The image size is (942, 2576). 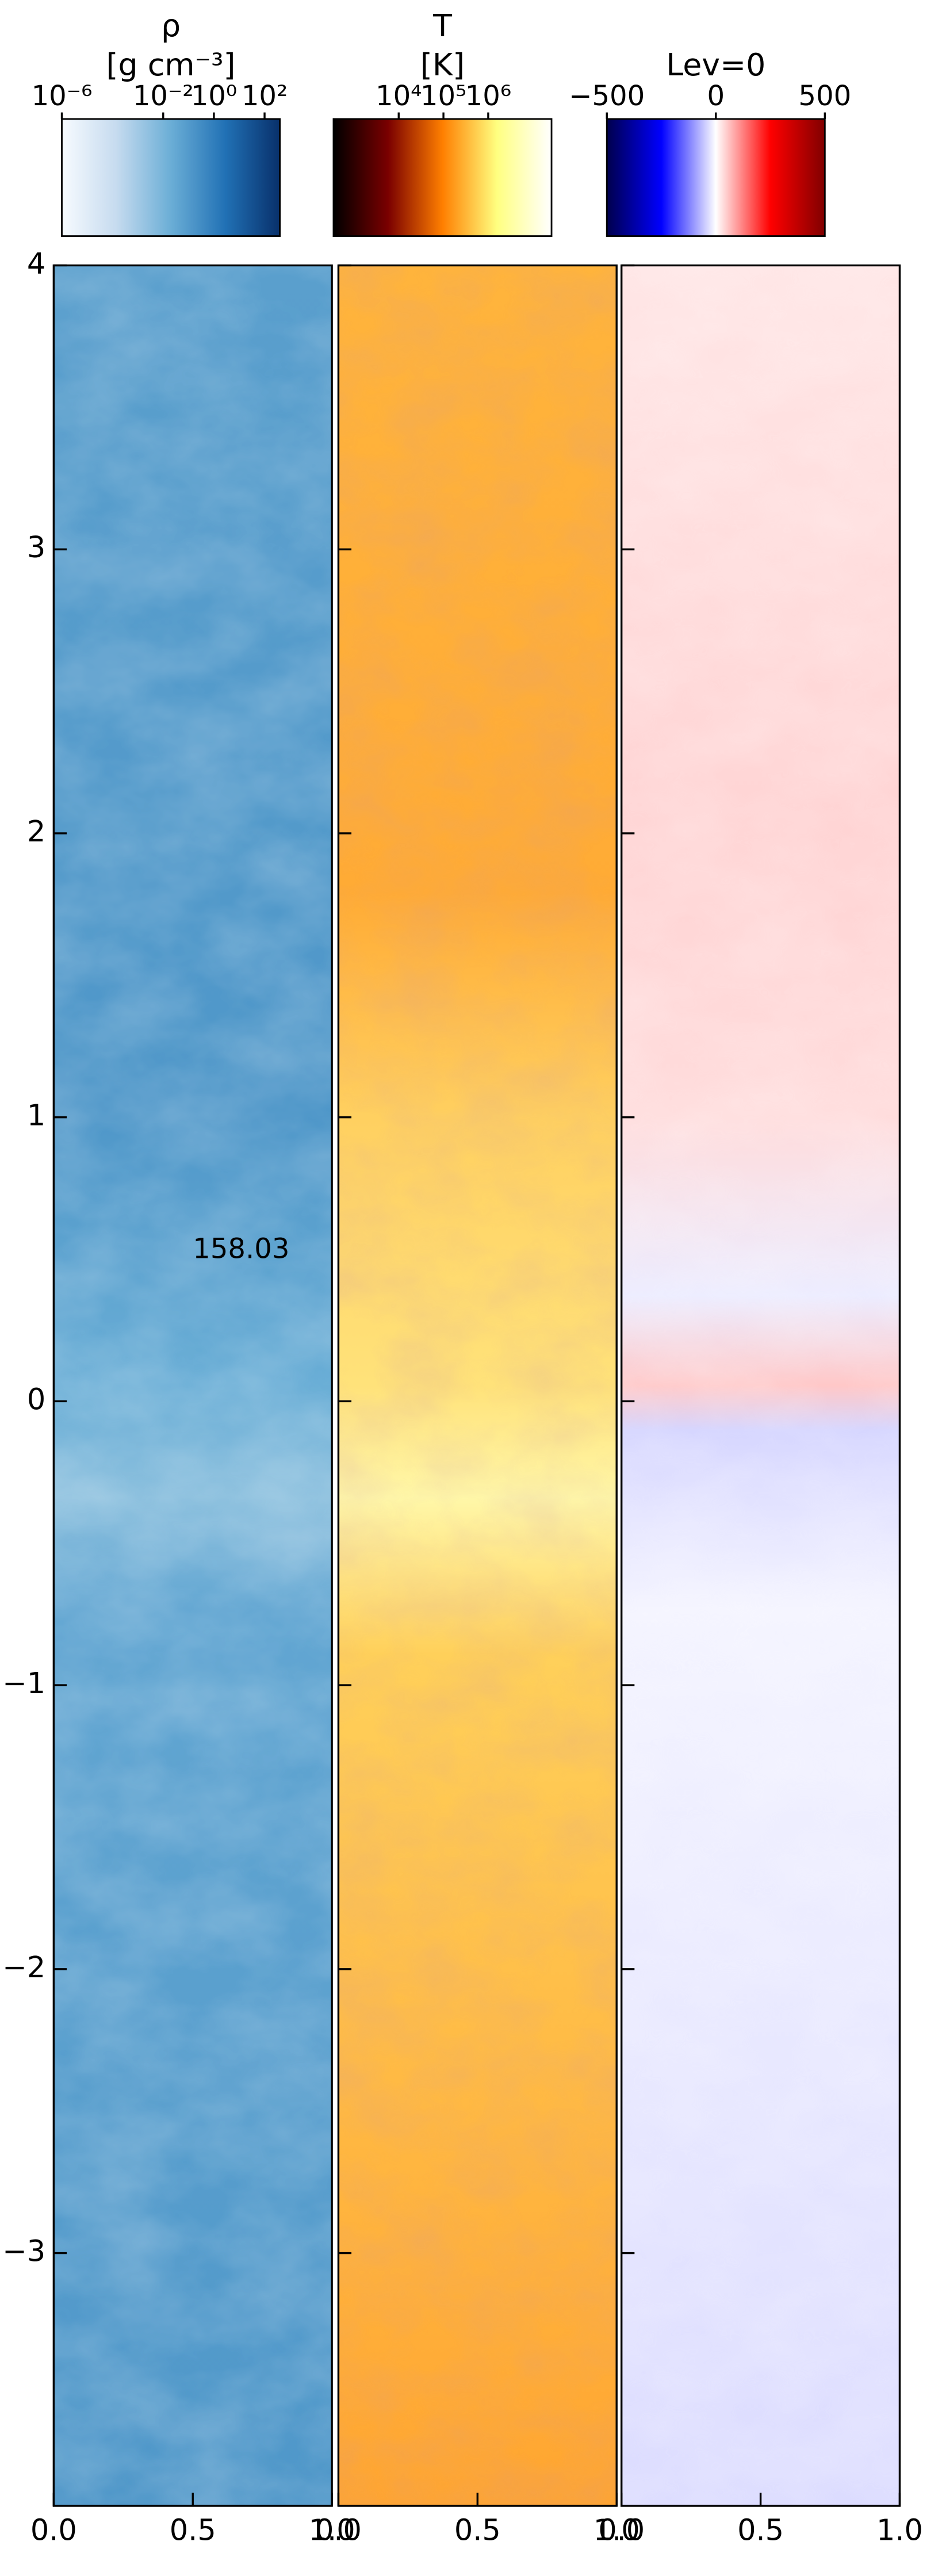 What do you see at coordinates (265, 96) in the screenshot?
I see `colorbar-tick-label: 10²` at bounding box center [265, 96].